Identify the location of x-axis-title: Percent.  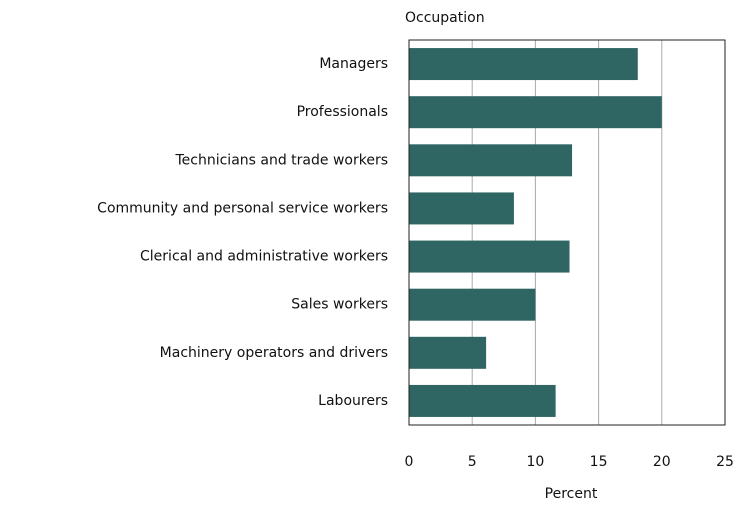
(571, 494).